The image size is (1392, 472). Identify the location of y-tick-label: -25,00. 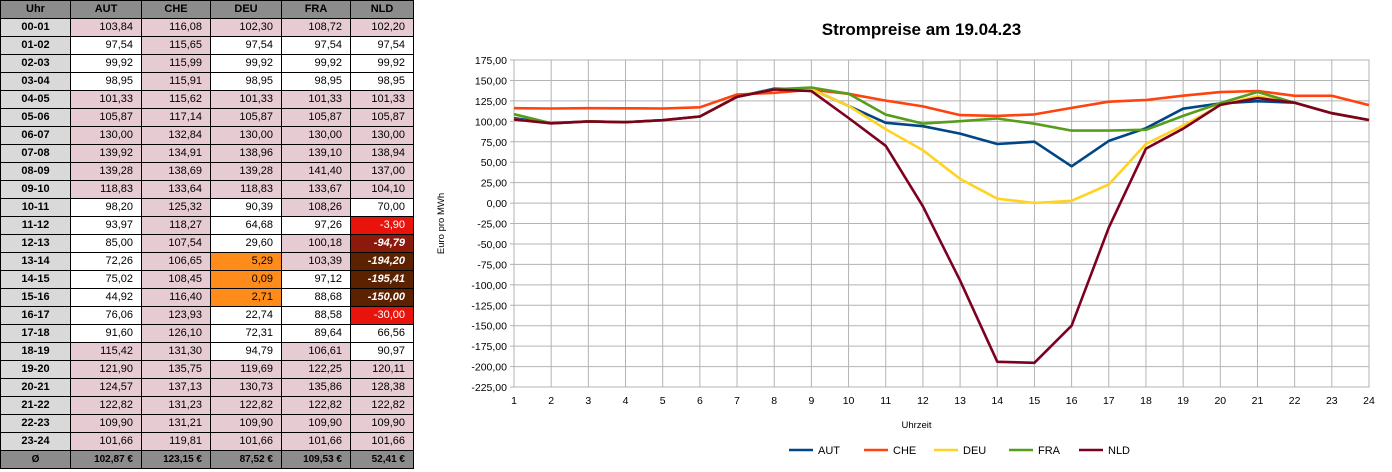
(492, 225).